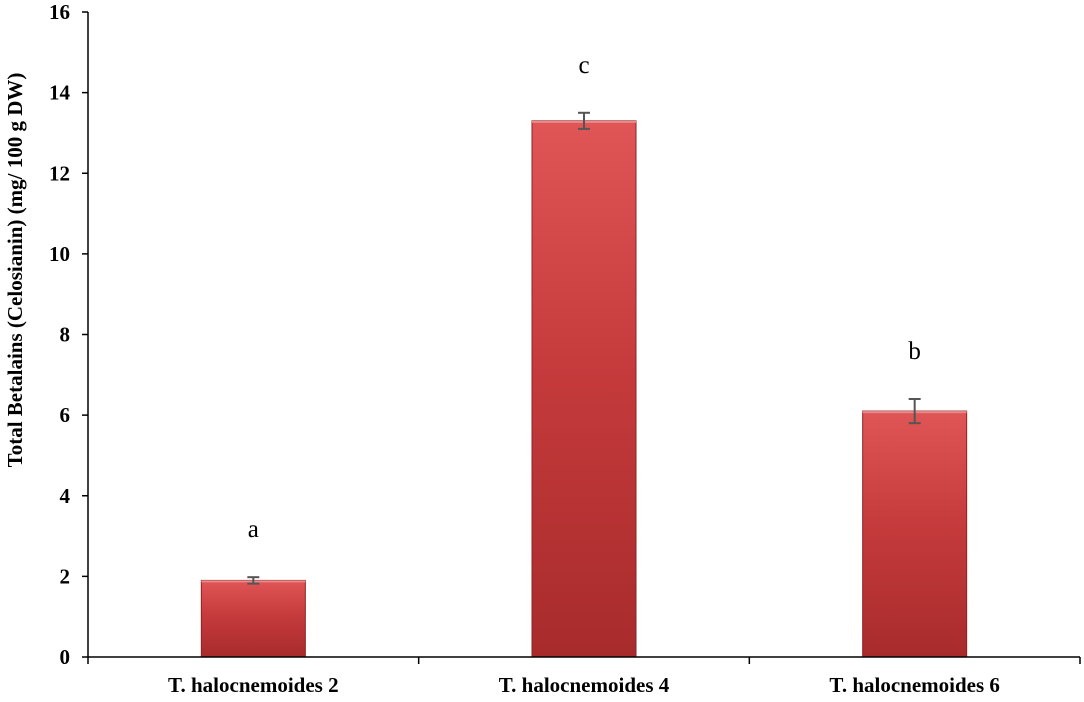 This screenshot has width=1084, height=702. What do you see at coordinates (584, 685) in the screenshot?
I see `x-category-label: T. halocnemoides 4` at bounding box center [584, 685].